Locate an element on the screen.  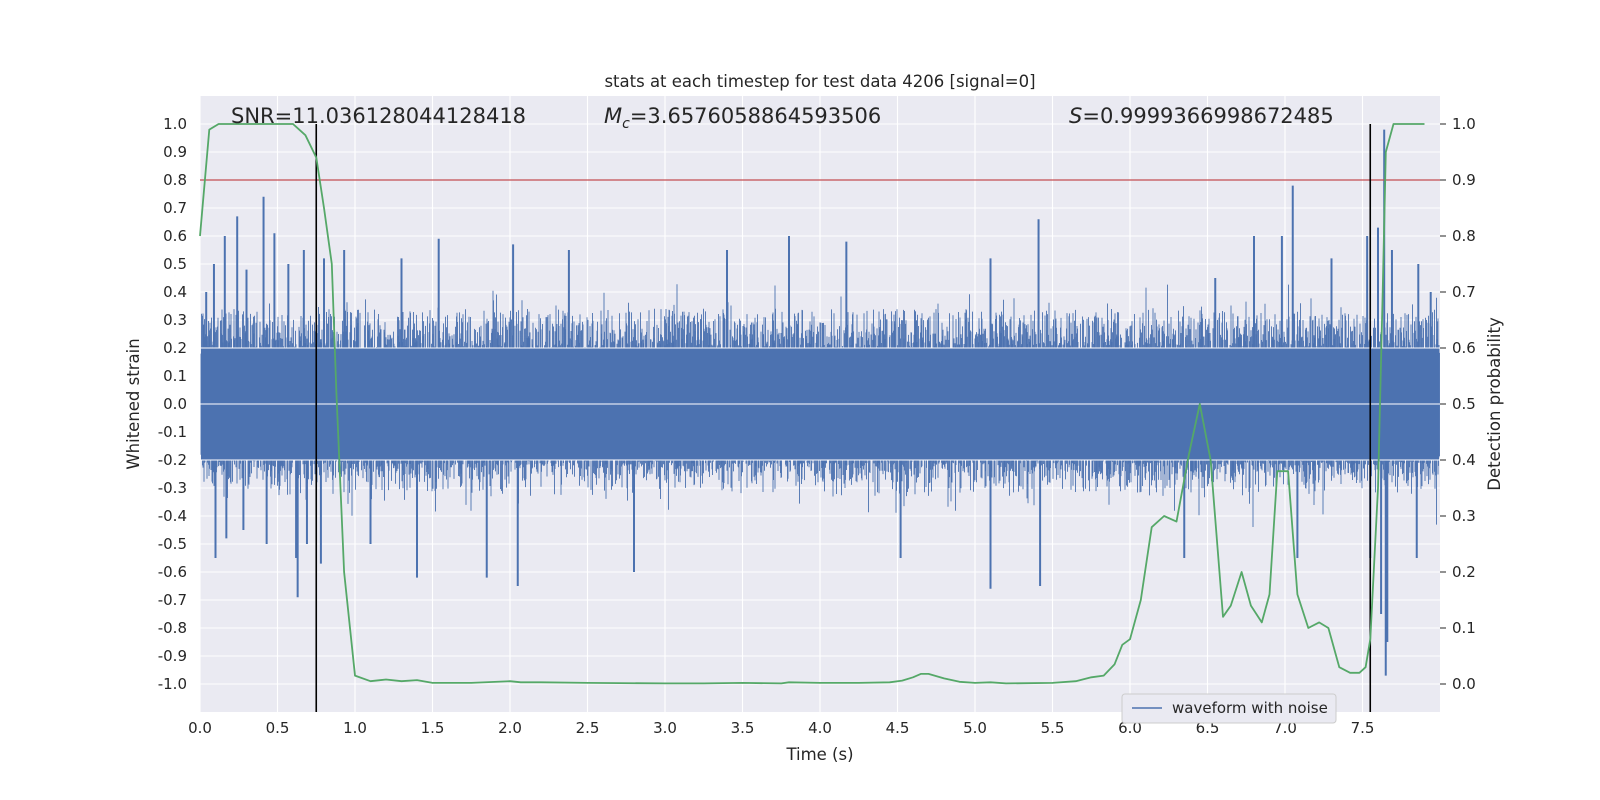
y-tick-label: 0.0 is located at coordinates (175, 404).